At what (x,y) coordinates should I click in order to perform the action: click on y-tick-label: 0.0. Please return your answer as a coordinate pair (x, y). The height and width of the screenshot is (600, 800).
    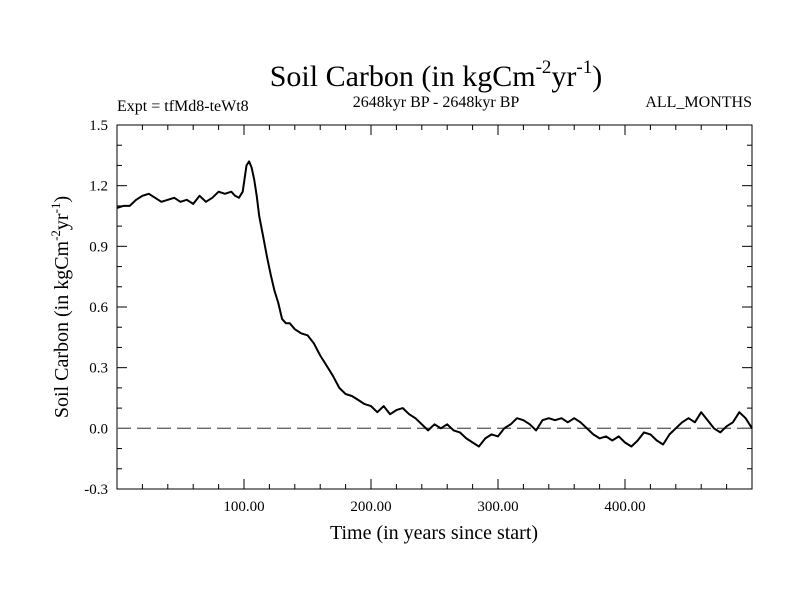
    Looking at the image, I should click on (98, 429).